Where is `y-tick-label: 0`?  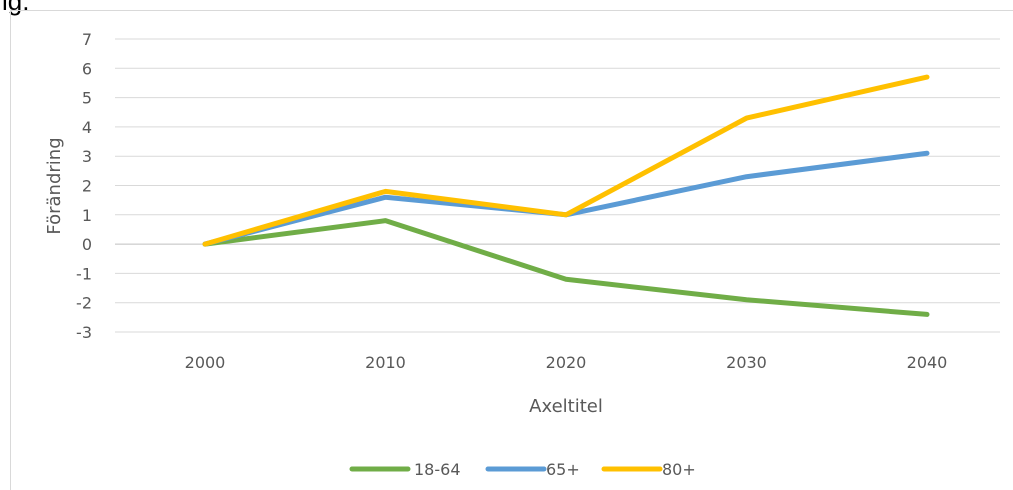 y-tick-label: 0 is located at coordinates (87, 244).